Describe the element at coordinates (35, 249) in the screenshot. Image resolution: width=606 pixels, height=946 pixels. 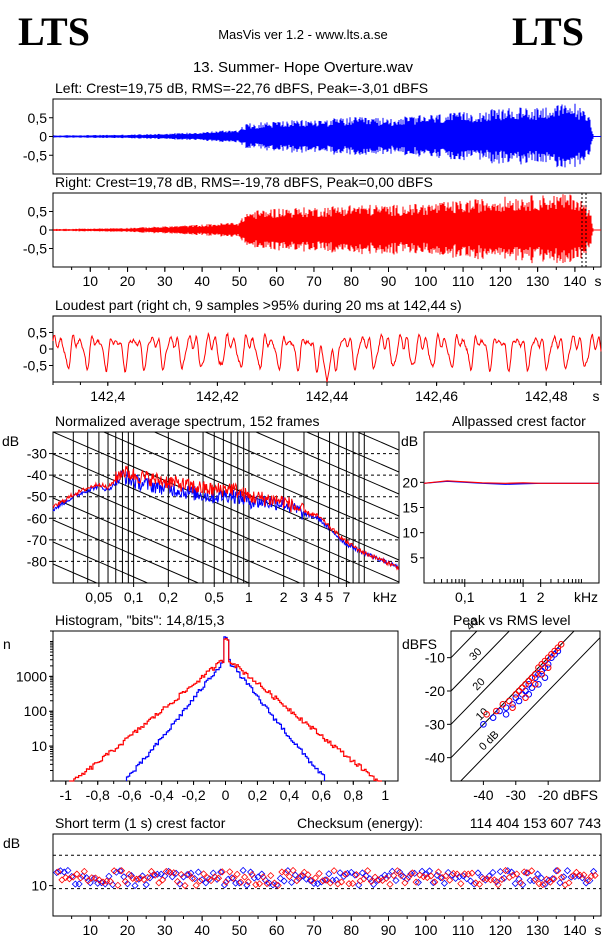
I see `right-waveform-y-tick-label: -0,5` at that location.